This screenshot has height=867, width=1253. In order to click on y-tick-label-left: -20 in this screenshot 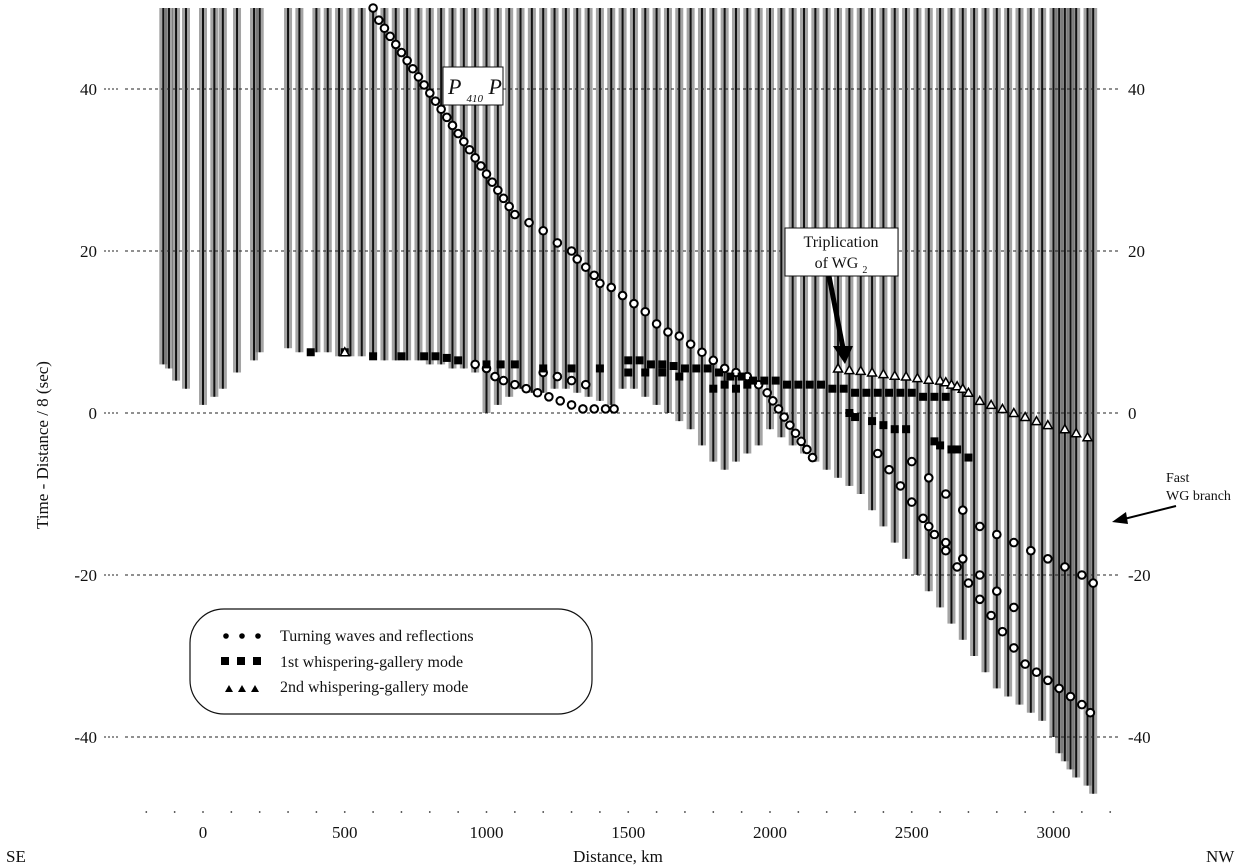, I will do `click(85, 575)`.